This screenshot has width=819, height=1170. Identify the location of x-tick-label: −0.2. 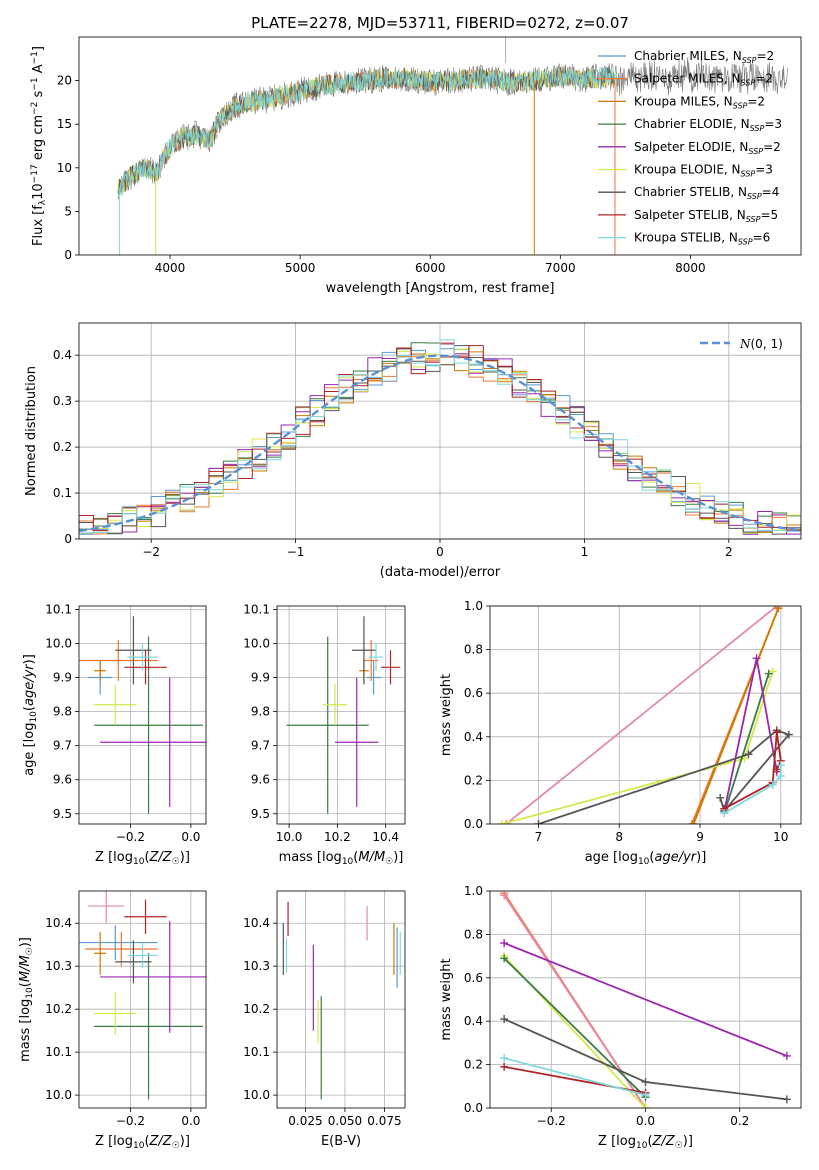
(551, 1121).